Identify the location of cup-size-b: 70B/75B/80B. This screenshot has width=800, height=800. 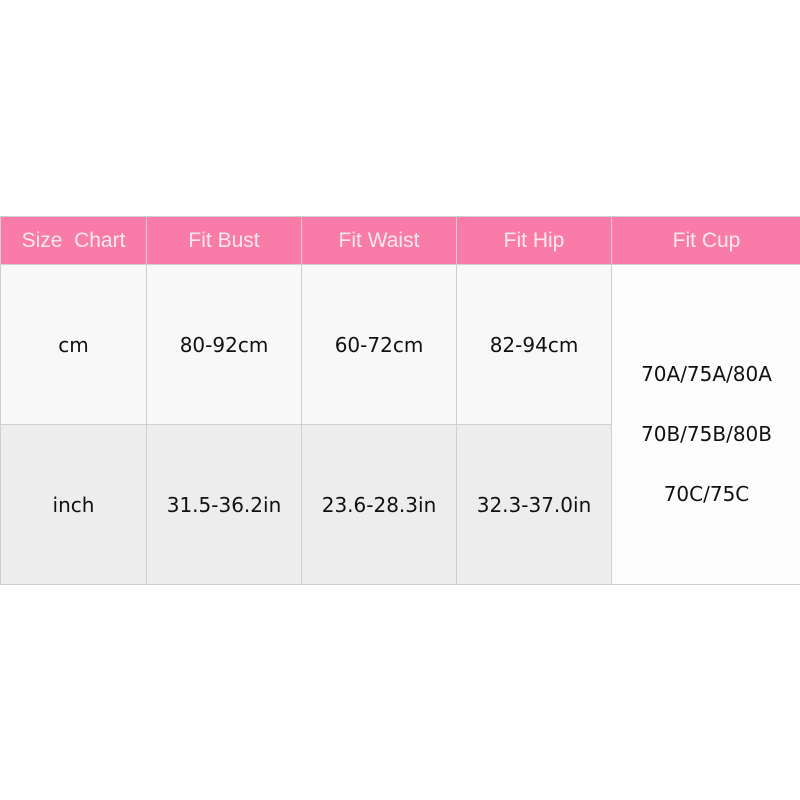
(706, 433).